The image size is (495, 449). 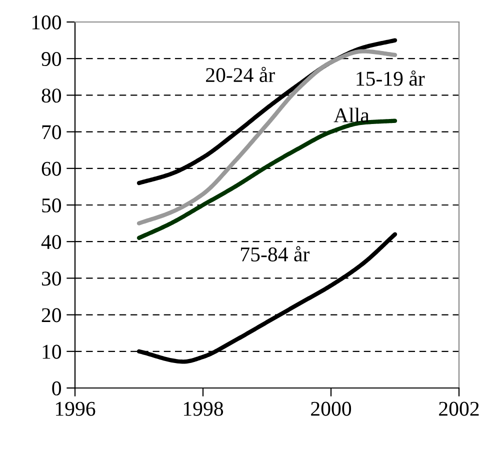 What do you see at coordinates (204, 409) in the screenshot?
I see `x-tick-label: 1998` at bounding box center [204, 409].